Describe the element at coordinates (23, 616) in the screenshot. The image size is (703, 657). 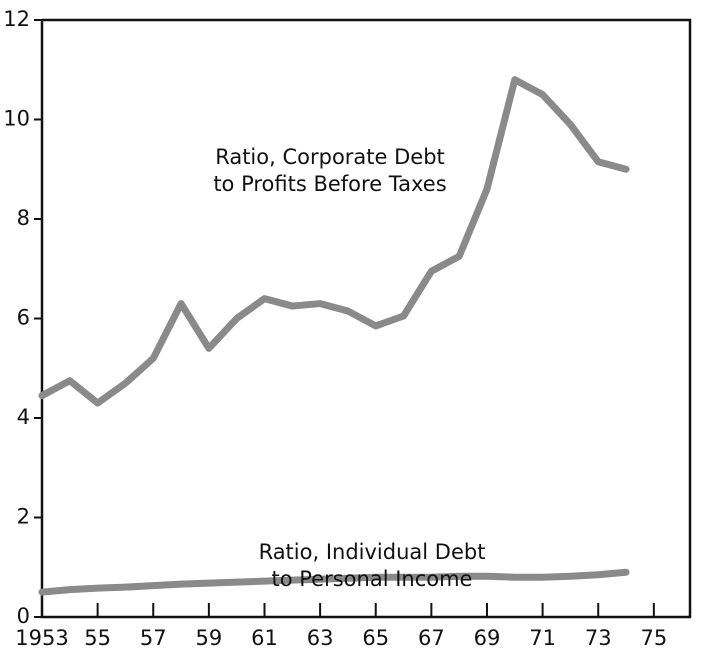
I see `y-tick-label: 0` at that location.